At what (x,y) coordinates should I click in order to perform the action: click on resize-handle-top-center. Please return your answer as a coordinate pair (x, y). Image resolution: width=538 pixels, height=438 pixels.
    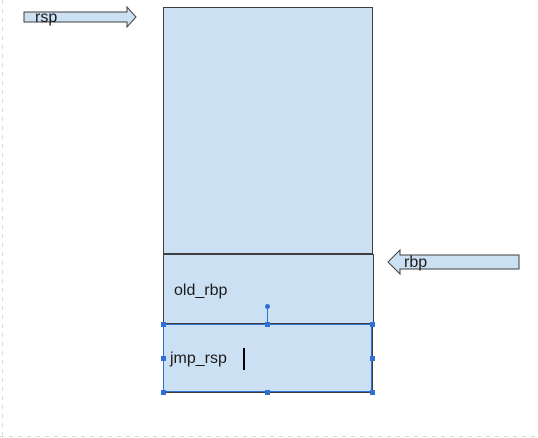
    Looking at the image, I should click on (267, 324).